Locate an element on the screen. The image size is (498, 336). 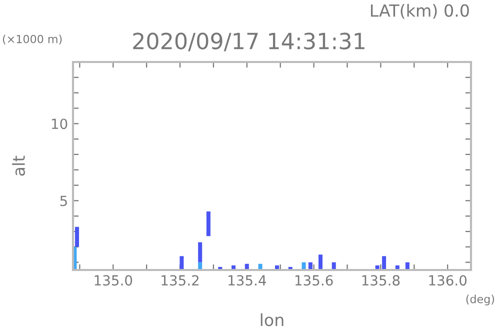
x-tick-label: 135.0 is located at coordinates (113, 280).